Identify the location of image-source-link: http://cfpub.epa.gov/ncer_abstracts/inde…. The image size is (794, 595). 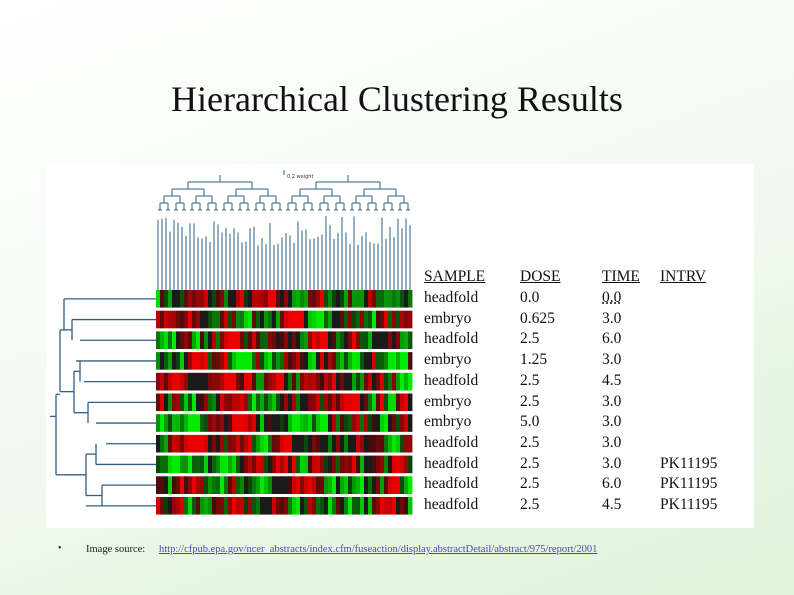
(378, 549).